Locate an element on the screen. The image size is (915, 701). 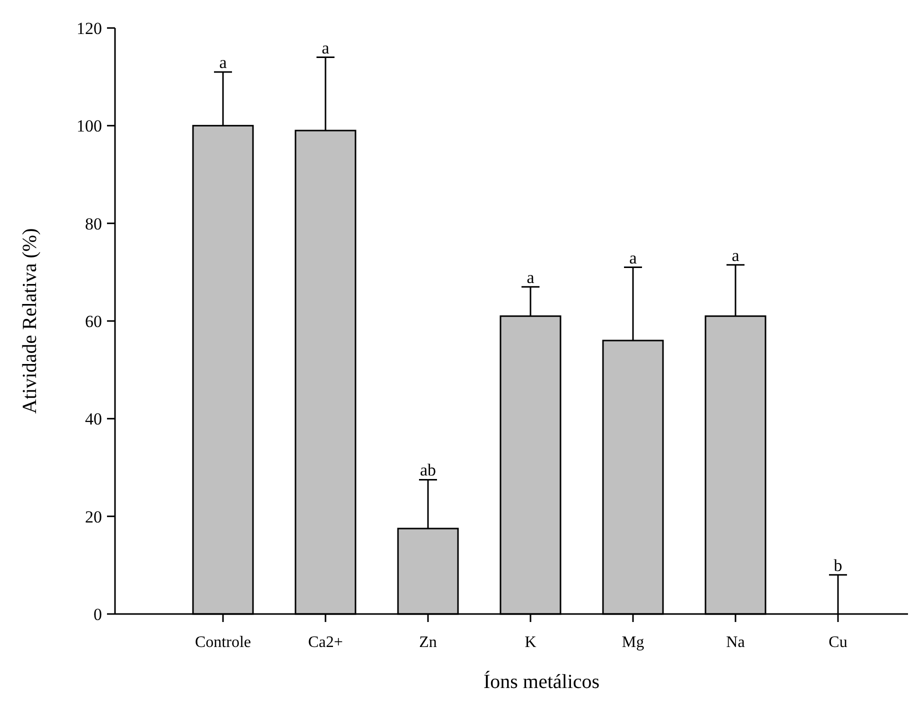
x-tick-label: K is located at coordinates (530, 642).